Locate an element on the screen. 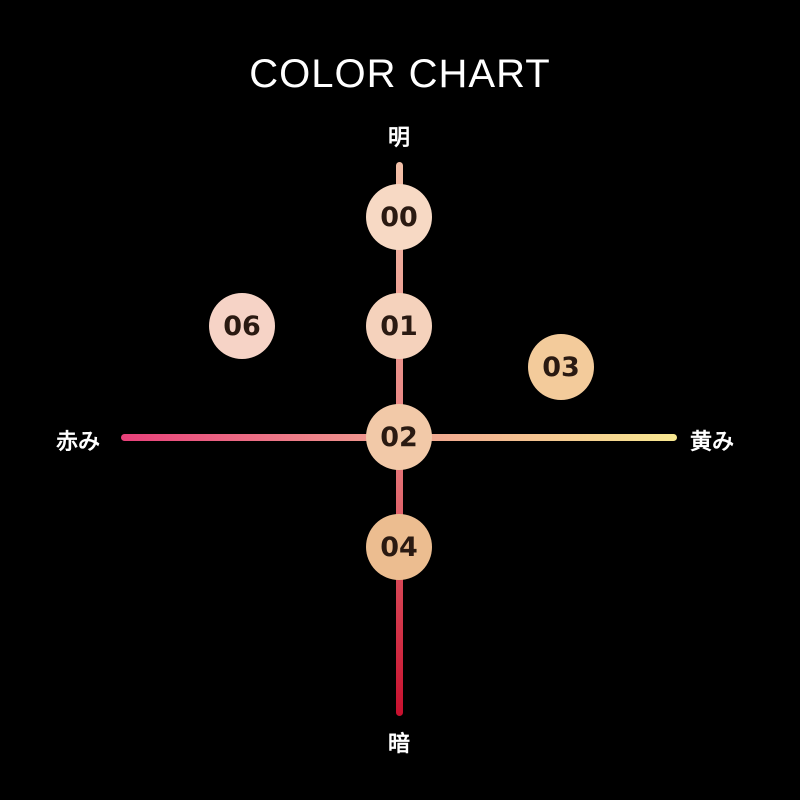  shade-label: 01 is located at coordinates (399, 326).